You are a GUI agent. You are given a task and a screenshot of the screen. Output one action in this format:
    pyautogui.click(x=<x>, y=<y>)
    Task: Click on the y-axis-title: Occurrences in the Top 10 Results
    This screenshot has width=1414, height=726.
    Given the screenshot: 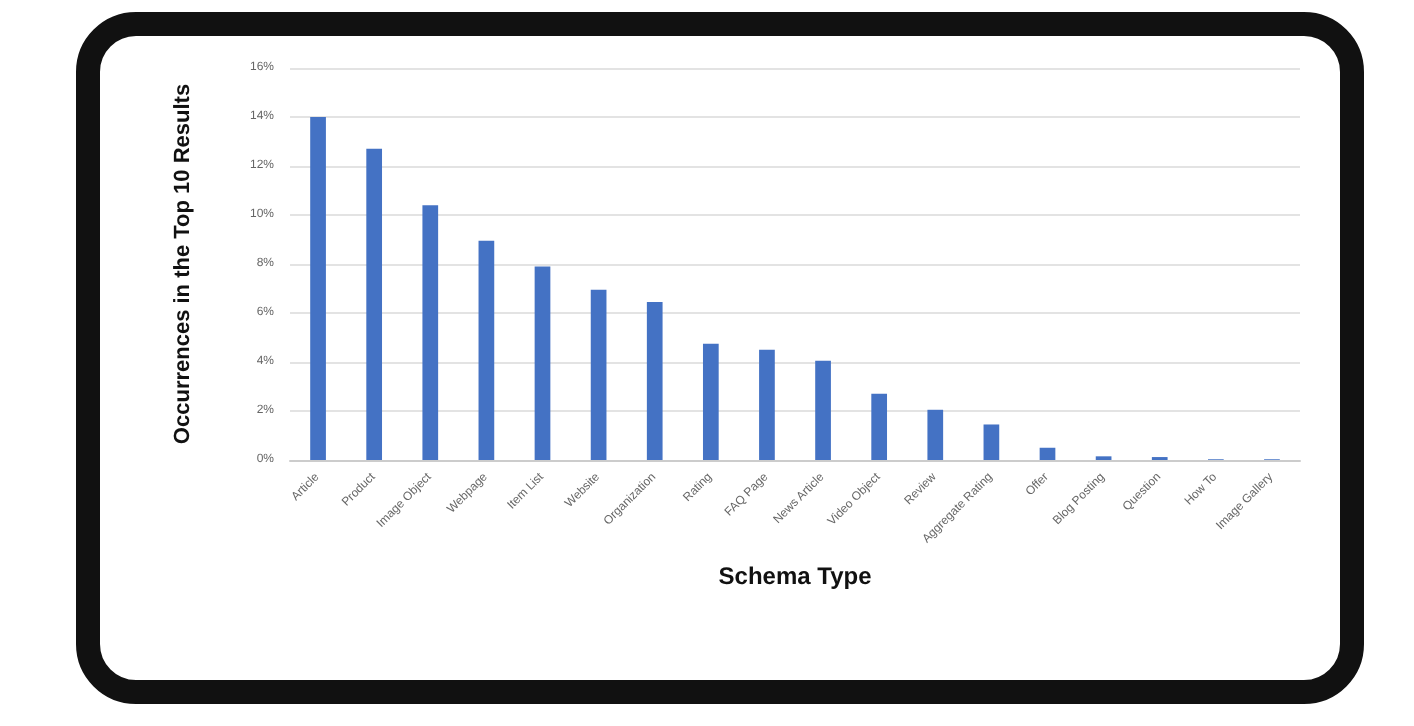 What is the action you would take?
    pyautogui.click(x=183, y=264)
    